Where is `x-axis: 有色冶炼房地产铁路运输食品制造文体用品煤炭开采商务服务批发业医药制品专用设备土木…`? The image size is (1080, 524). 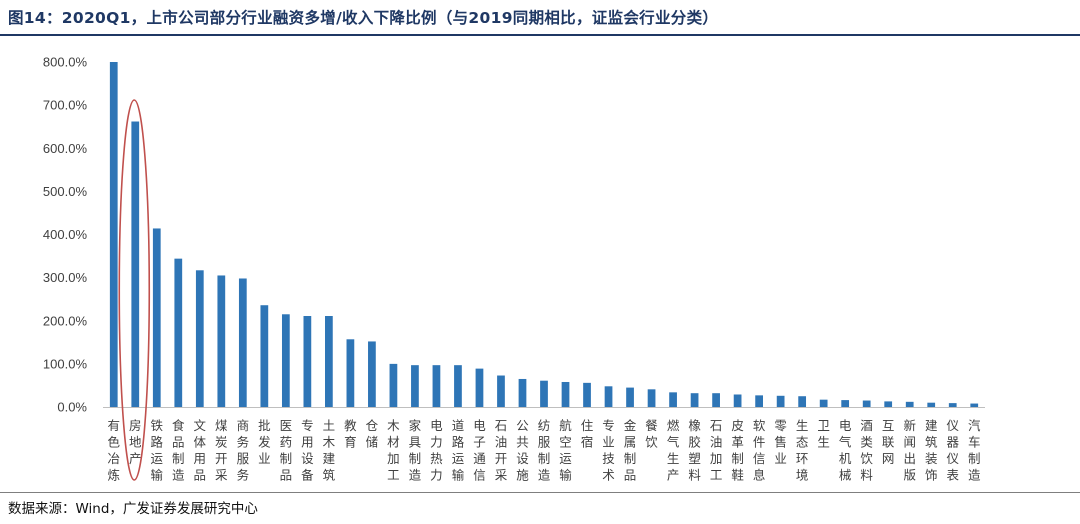
x-axis: 有色冶炼房地产铁路运输食品制造文体用品煤炭开采商务服务批发业医药制品专用设备土木… is located at coordinates (544, 445).